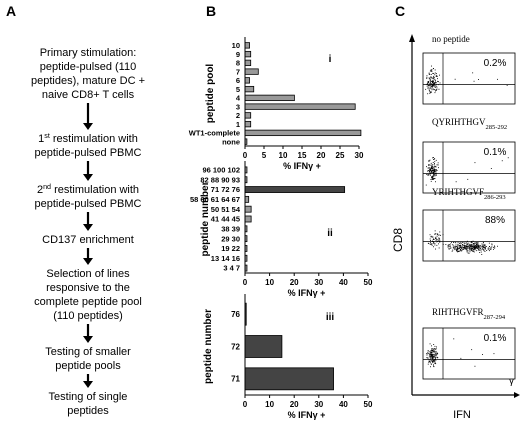 The width and height of the screenshot is (520, 424). What do you see at coordinates (412, 38) in the screenshot?
I see `cd8-axis-arrow-head` at bounding box center [412, 38].